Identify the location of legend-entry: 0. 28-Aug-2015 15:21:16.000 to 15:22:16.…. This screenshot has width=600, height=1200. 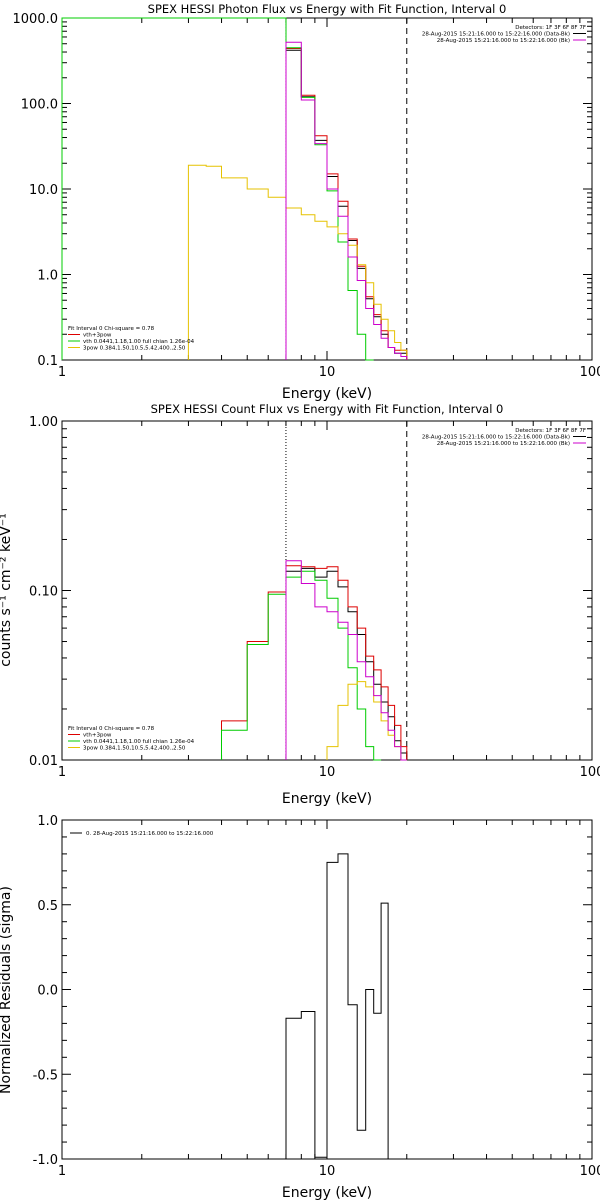
(150, 834).